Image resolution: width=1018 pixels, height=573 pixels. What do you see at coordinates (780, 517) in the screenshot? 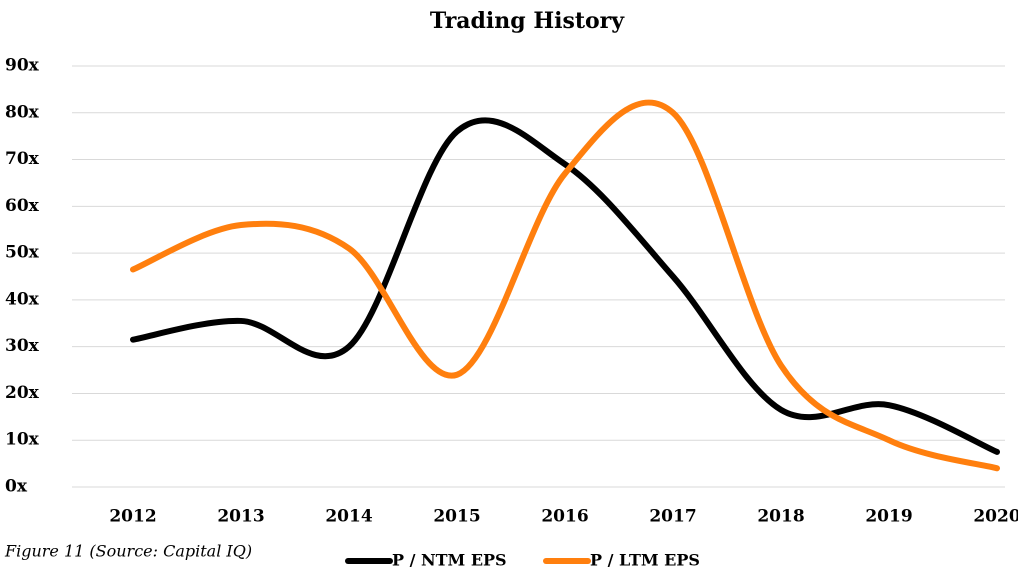
I see `x-tick-label: 2018` at bounding box center [780, 517].